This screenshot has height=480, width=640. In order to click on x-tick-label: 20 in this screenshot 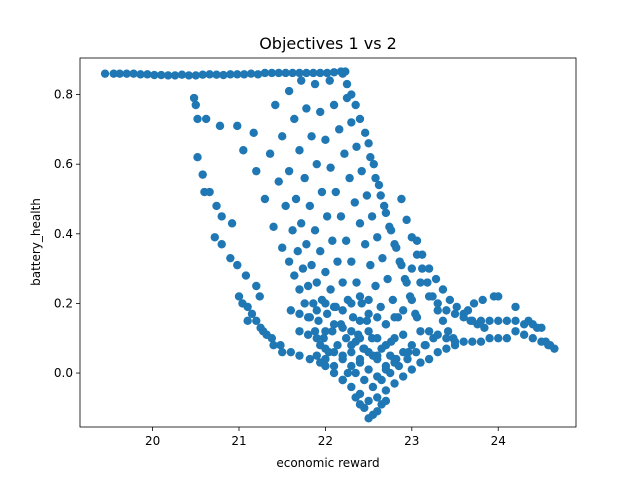, I will do `click(152, 441)`.